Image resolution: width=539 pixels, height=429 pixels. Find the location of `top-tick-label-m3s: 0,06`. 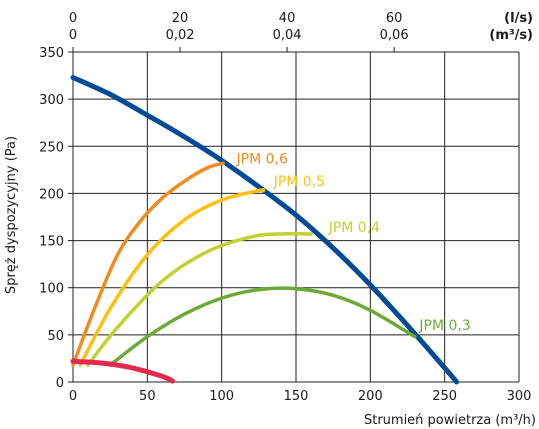

top-tick-label-m3s: 0,06 is located at coordinates (394, 35).